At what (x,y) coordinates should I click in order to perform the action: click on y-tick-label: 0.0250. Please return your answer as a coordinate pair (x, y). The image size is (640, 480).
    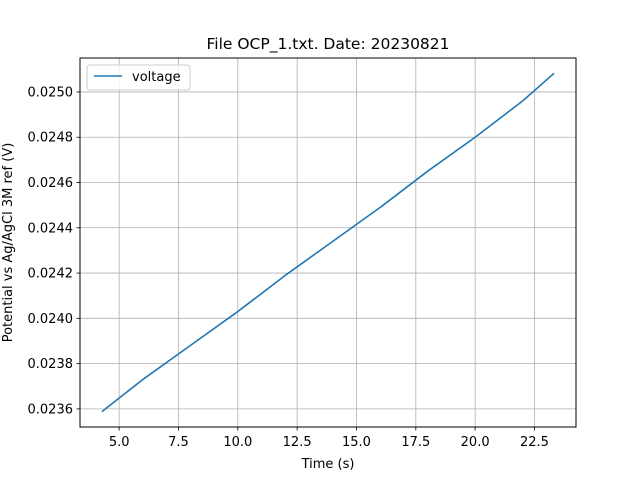
    Looking at the image, I should click on (51, 92).